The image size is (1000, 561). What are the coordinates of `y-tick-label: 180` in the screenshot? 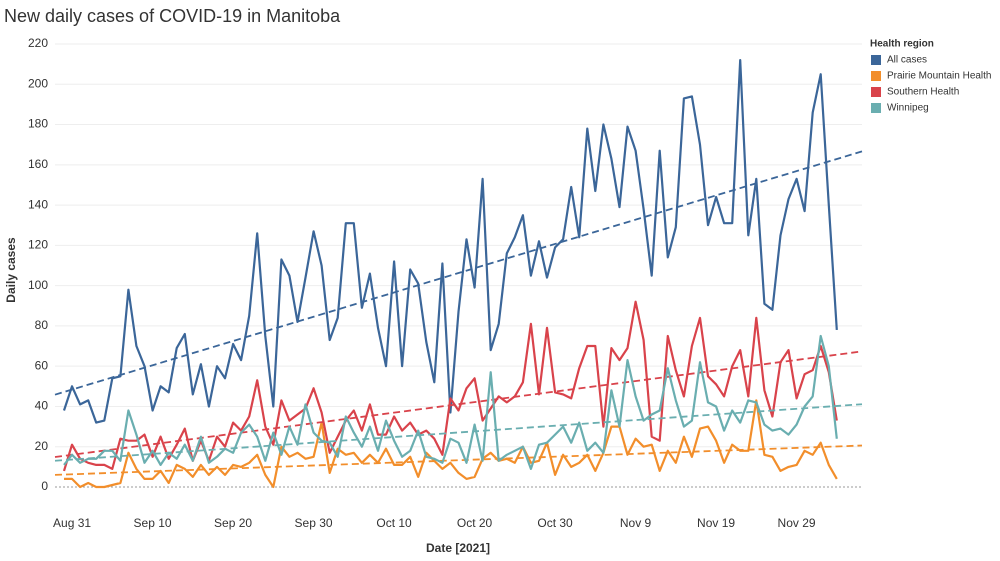 It's located at (38, 124).